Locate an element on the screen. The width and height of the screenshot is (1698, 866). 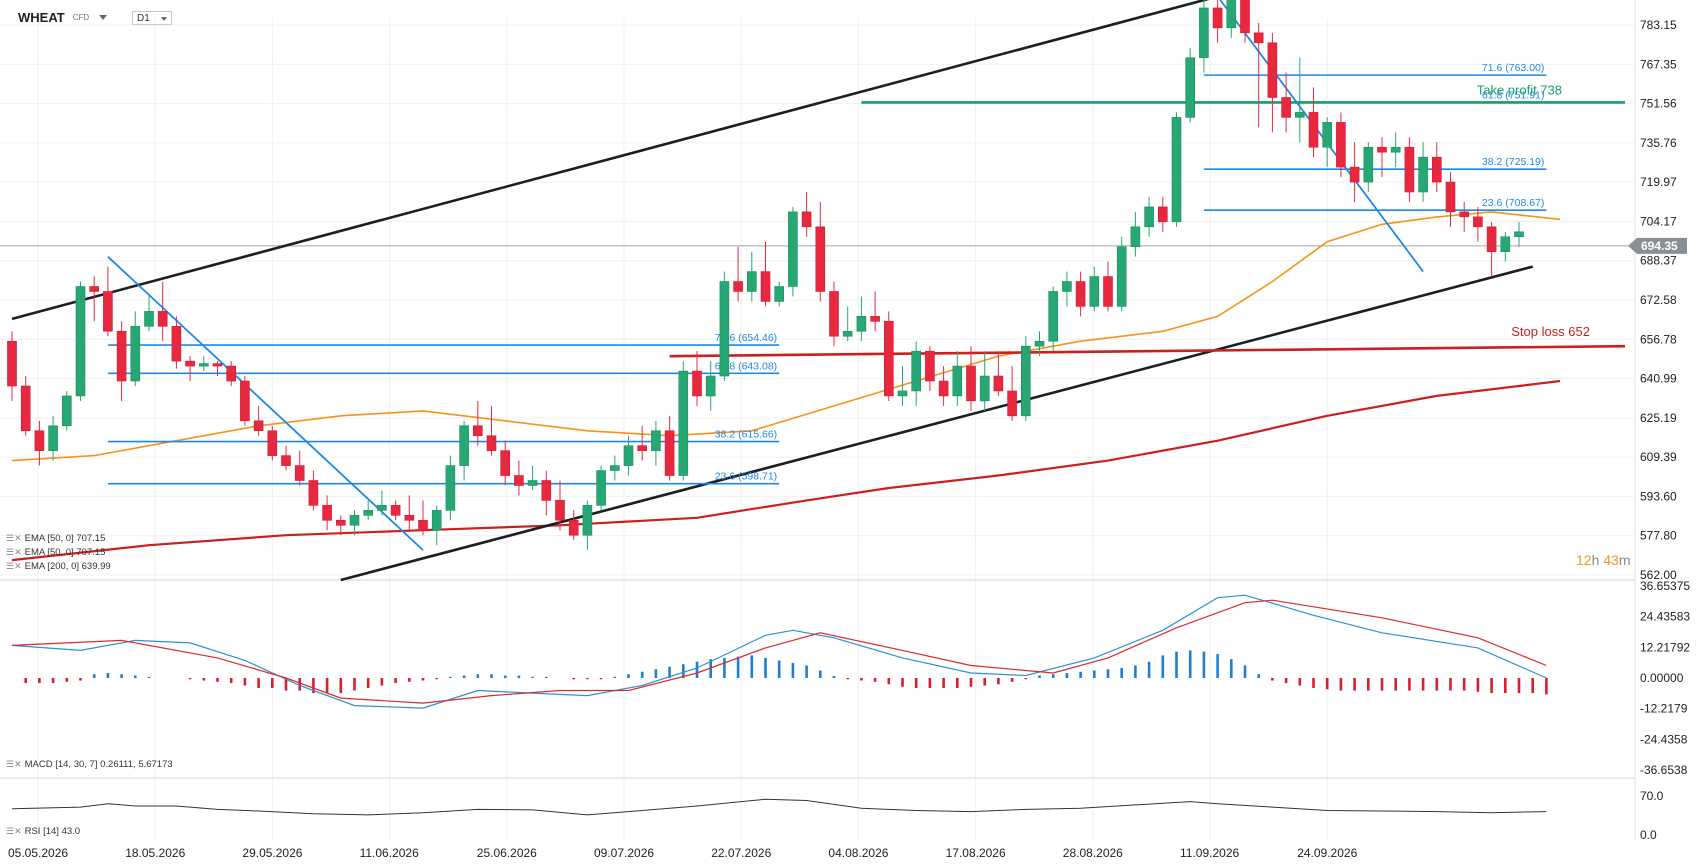
indicator-label-ema200: ☰✕ EMA [200, 0] 639.99 is located at coordinates (58, 566).